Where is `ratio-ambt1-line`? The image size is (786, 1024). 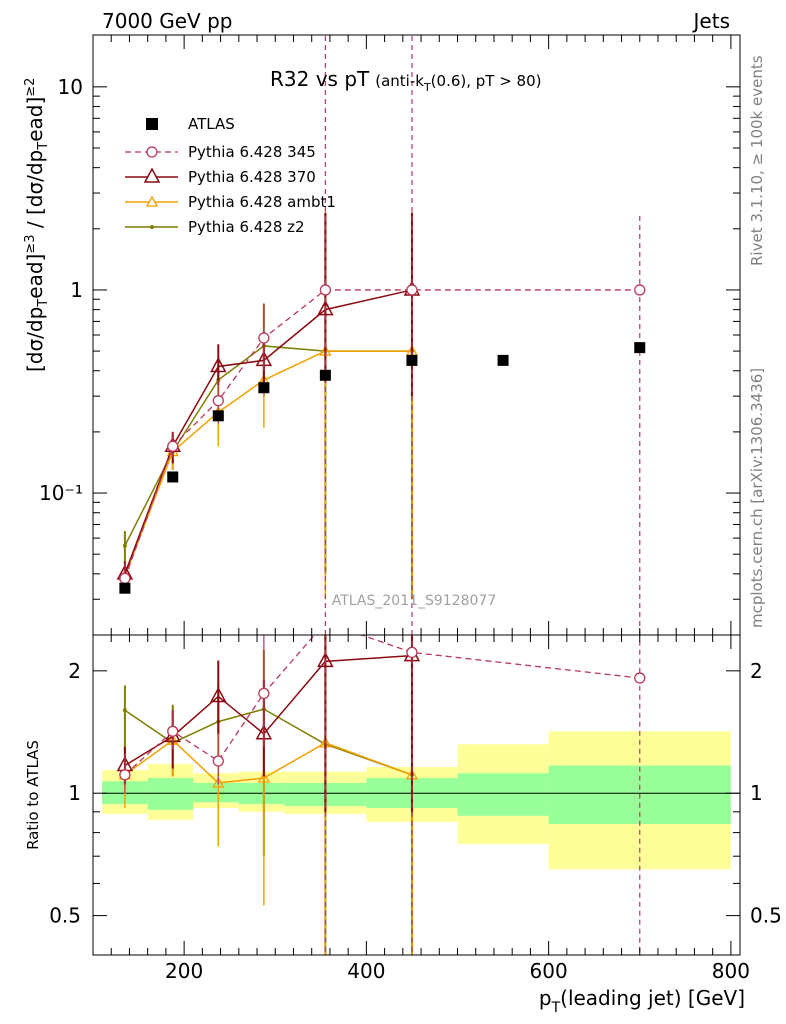 ratio-ambt1-line is located at coordinates (268, 761).